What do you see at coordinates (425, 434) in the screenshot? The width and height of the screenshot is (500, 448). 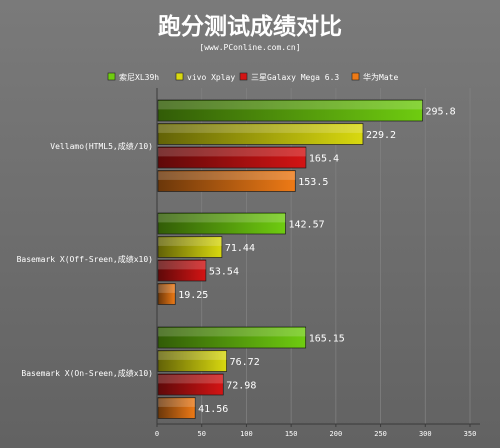 I see `x-tick-label: 300` at bounding box center [425, 434].